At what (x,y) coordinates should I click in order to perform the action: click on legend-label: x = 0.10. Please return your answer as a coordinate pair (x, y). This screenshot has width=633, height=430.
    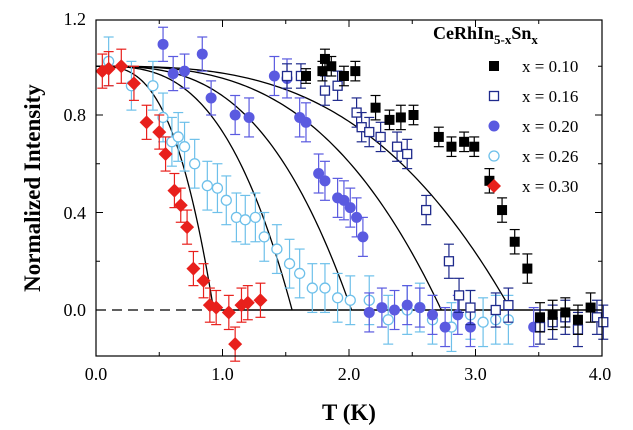
    Looking at the image, I should click on (550, 66).